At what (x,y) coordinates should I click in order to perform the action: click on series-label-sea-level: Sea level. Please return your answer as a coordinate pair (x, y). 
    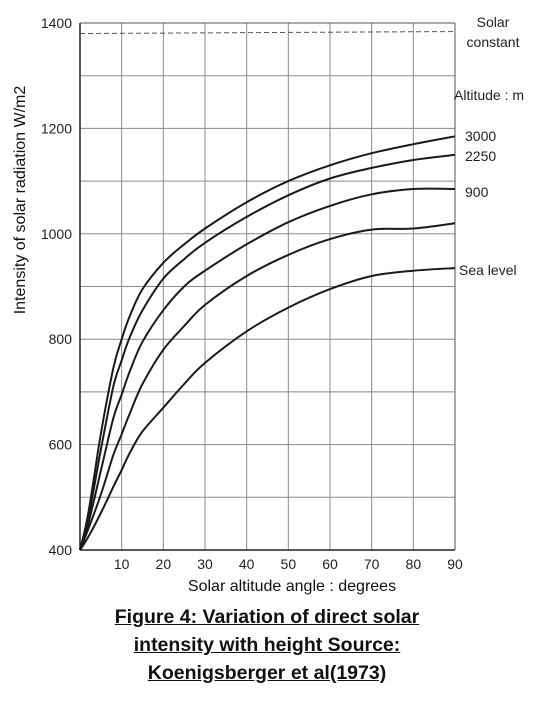
    Looking at the image, I should click on (488, 270).